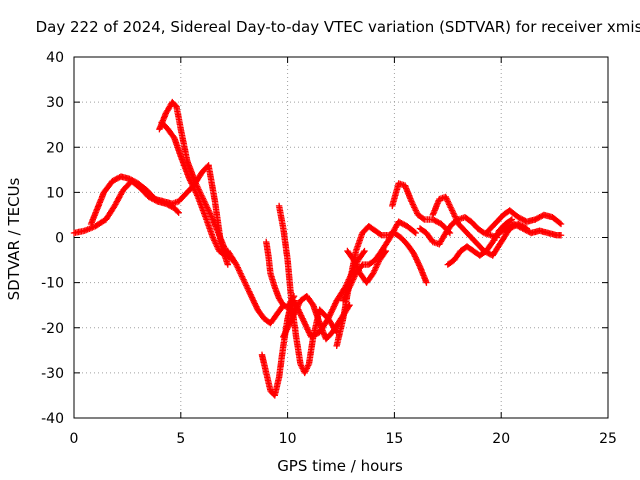 This screenshot has height=480, width=640. I want to click on x-tick-label: 5, so click(180, 439).